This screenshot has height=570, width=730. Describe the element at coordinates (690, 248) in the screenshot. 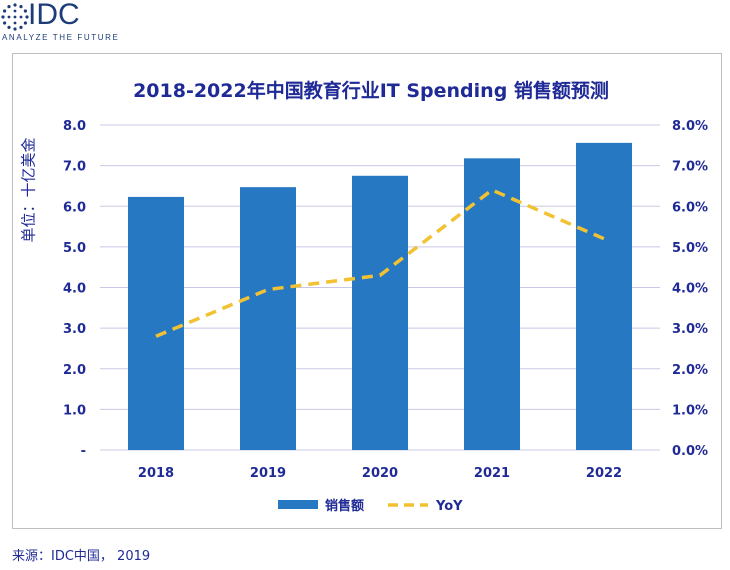

I see `y2-tick-label: 5.0%` at that location.